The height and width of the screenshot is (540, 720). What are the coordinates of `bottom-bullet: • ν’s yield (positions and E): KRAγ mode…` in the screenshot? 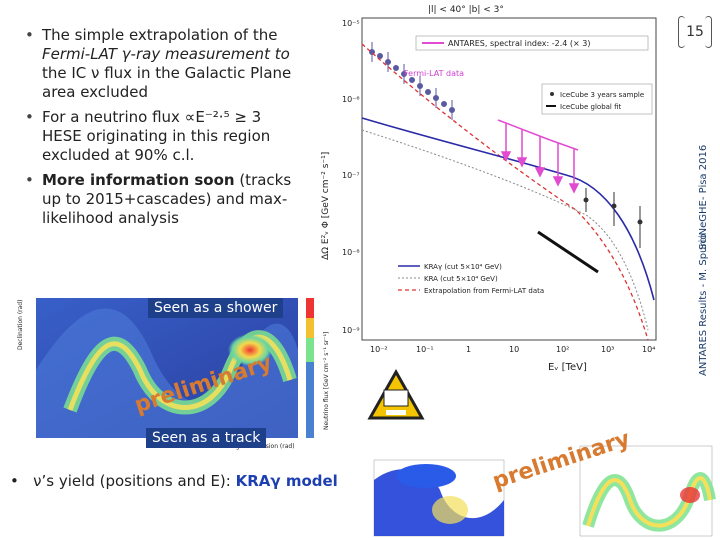 It's located at (174, 481).